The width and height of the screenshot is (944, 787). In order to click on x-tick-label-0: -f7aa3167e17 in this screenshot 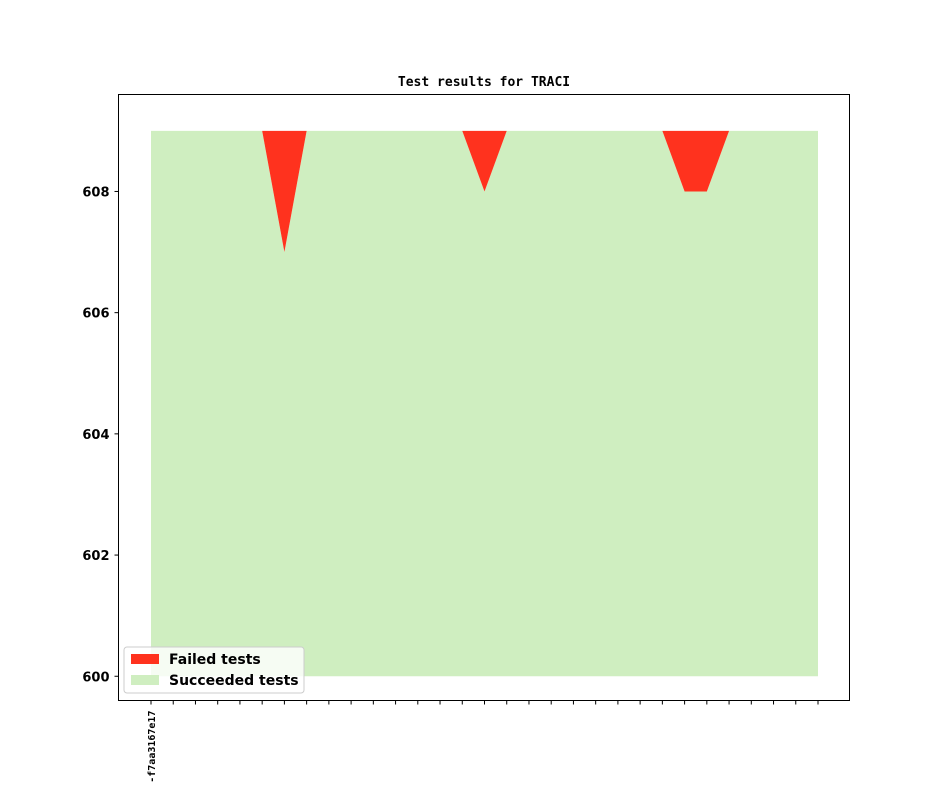, I will do `click(152, 747)`.